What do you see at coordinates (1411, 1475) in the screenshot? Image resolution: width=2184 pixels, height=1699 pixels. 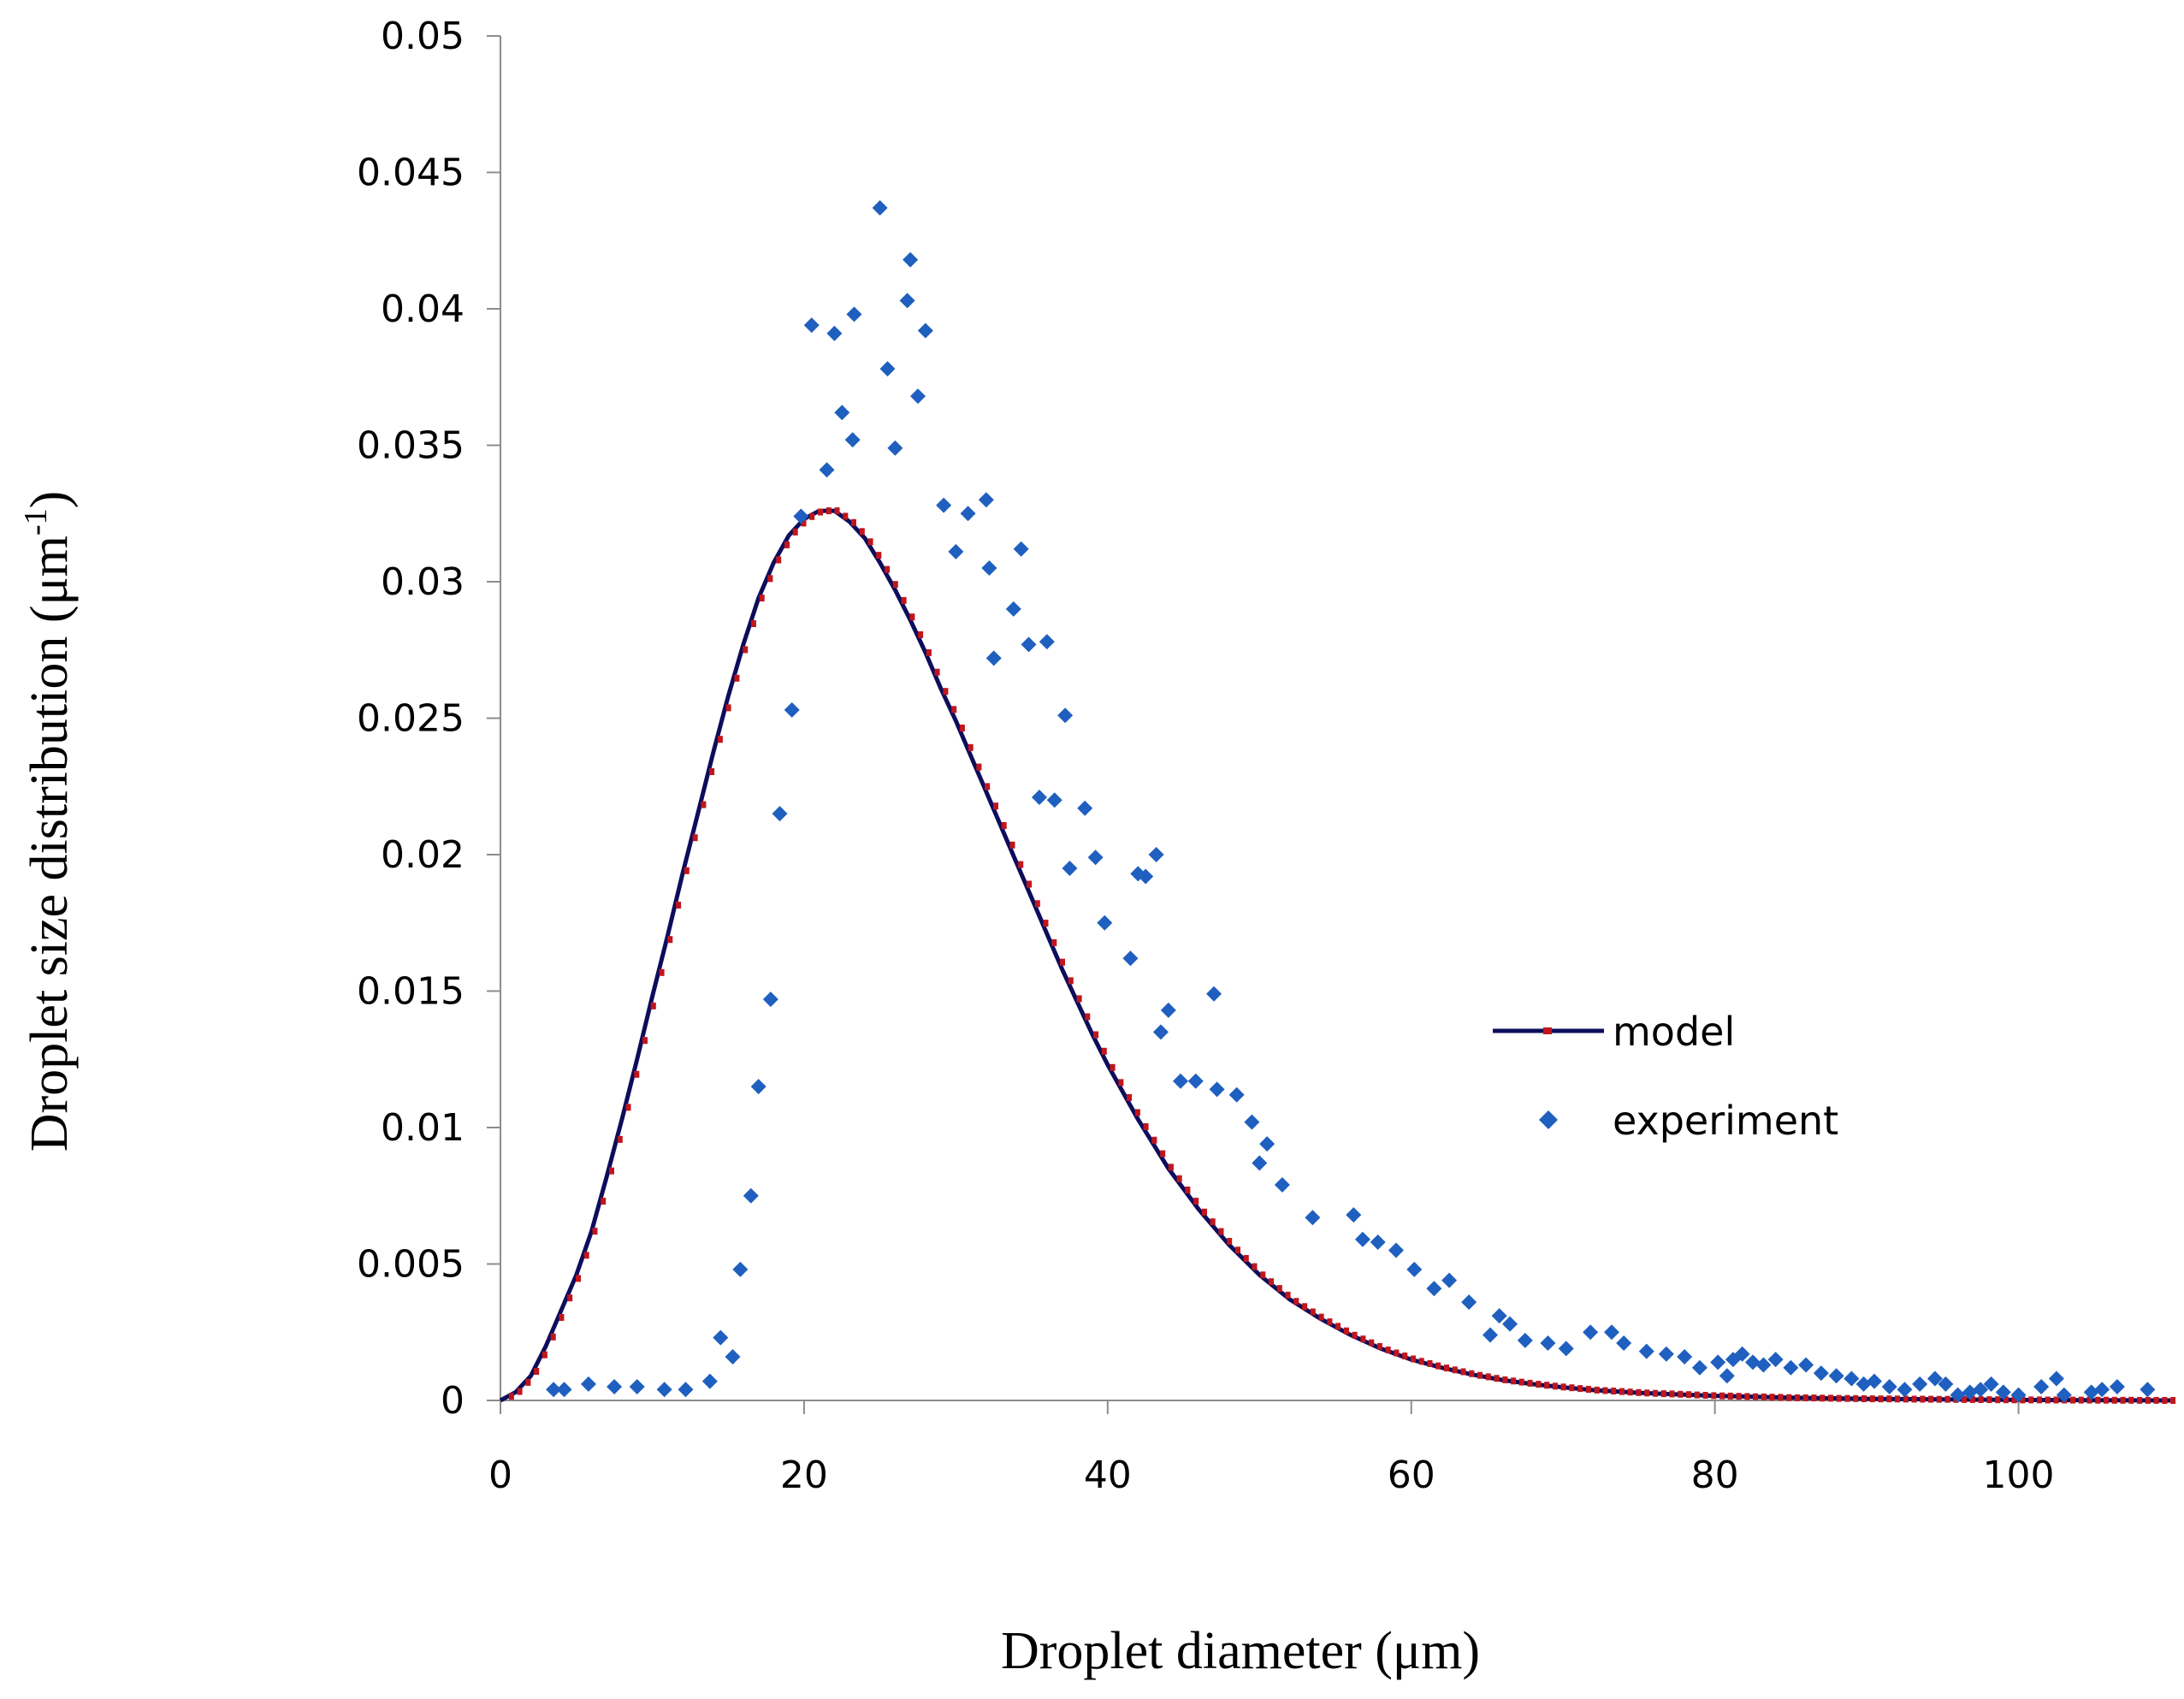 I see `x-tick-label: 60` at bounding box center [1411, 1475].